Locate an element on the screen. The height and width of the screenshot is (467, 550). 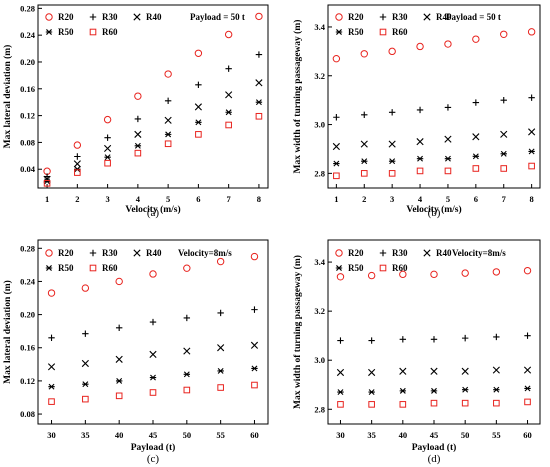
legend-label: R60 is located at coordinates (400, 32).